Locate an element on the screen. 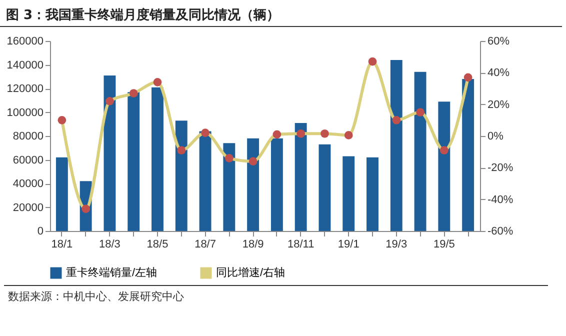 The width and height of the screenshot is (566, 336). y-tick-label: 140000 is located at coordinates (25, 65).